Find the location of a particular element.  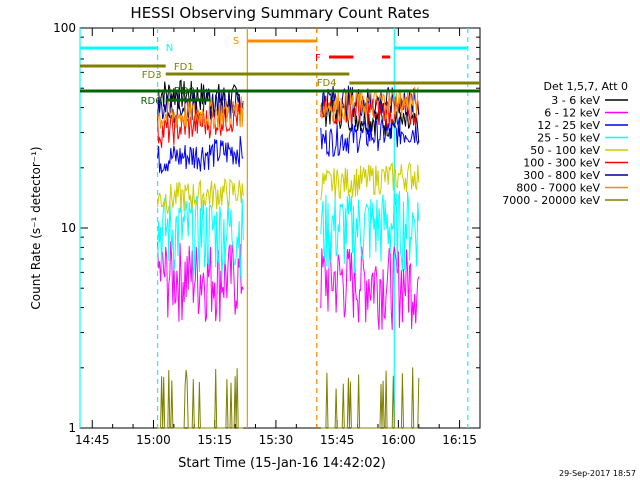

legend-label: 800 - 7000 keV is located at coordinates (558, 188).